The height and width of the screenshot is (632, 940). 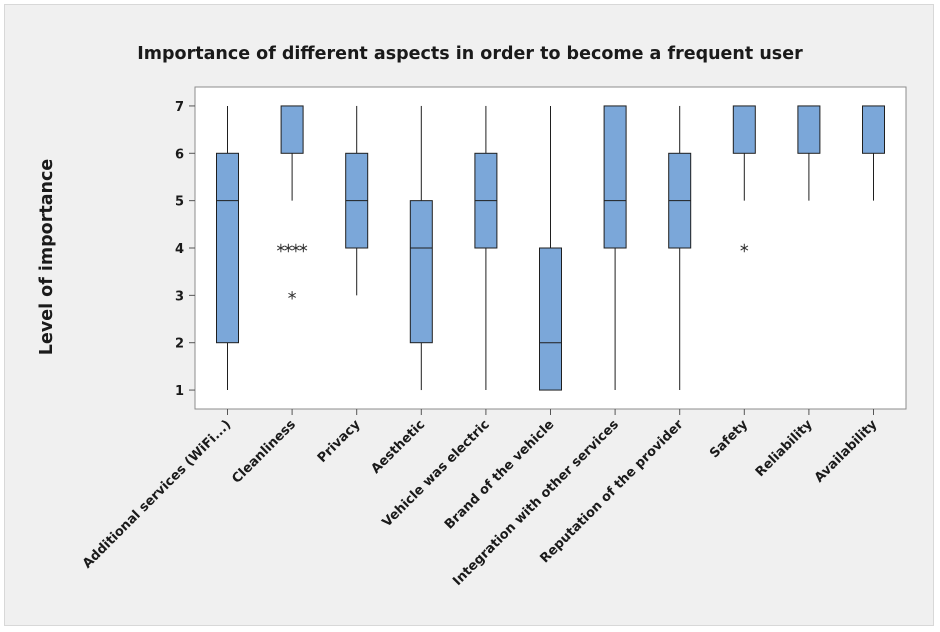 I want to click on x-category-label: Cleanliness, so click(x=264, y=452).